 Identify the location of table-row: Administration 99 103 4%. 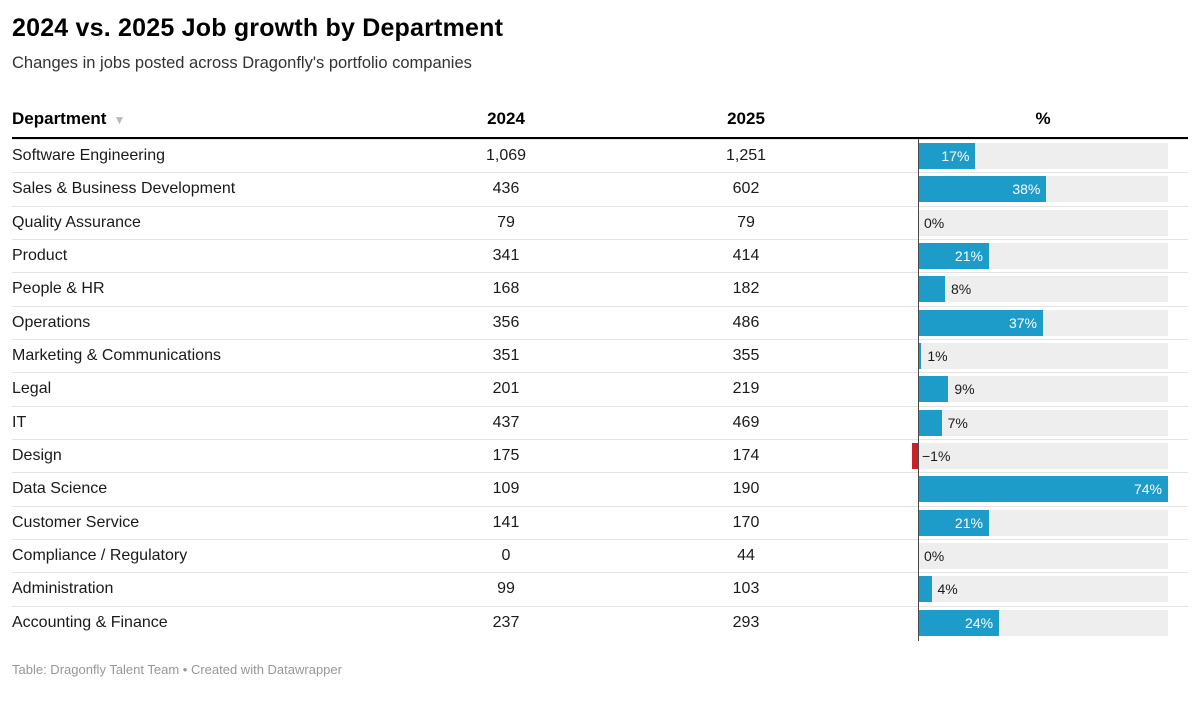
(600, 588).